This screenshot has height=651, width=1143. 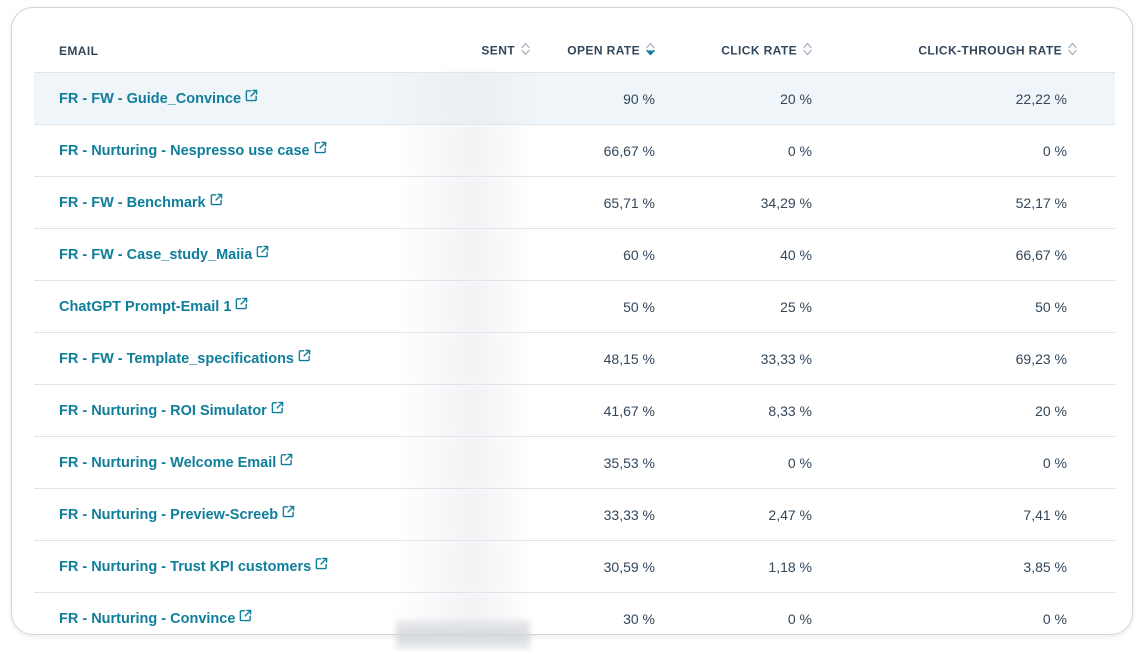 What do you see at coordinates (975, 202) in the screenshot?
I see `click-through-rate-cell: 52,17 %` at bounding box center [975, 202].